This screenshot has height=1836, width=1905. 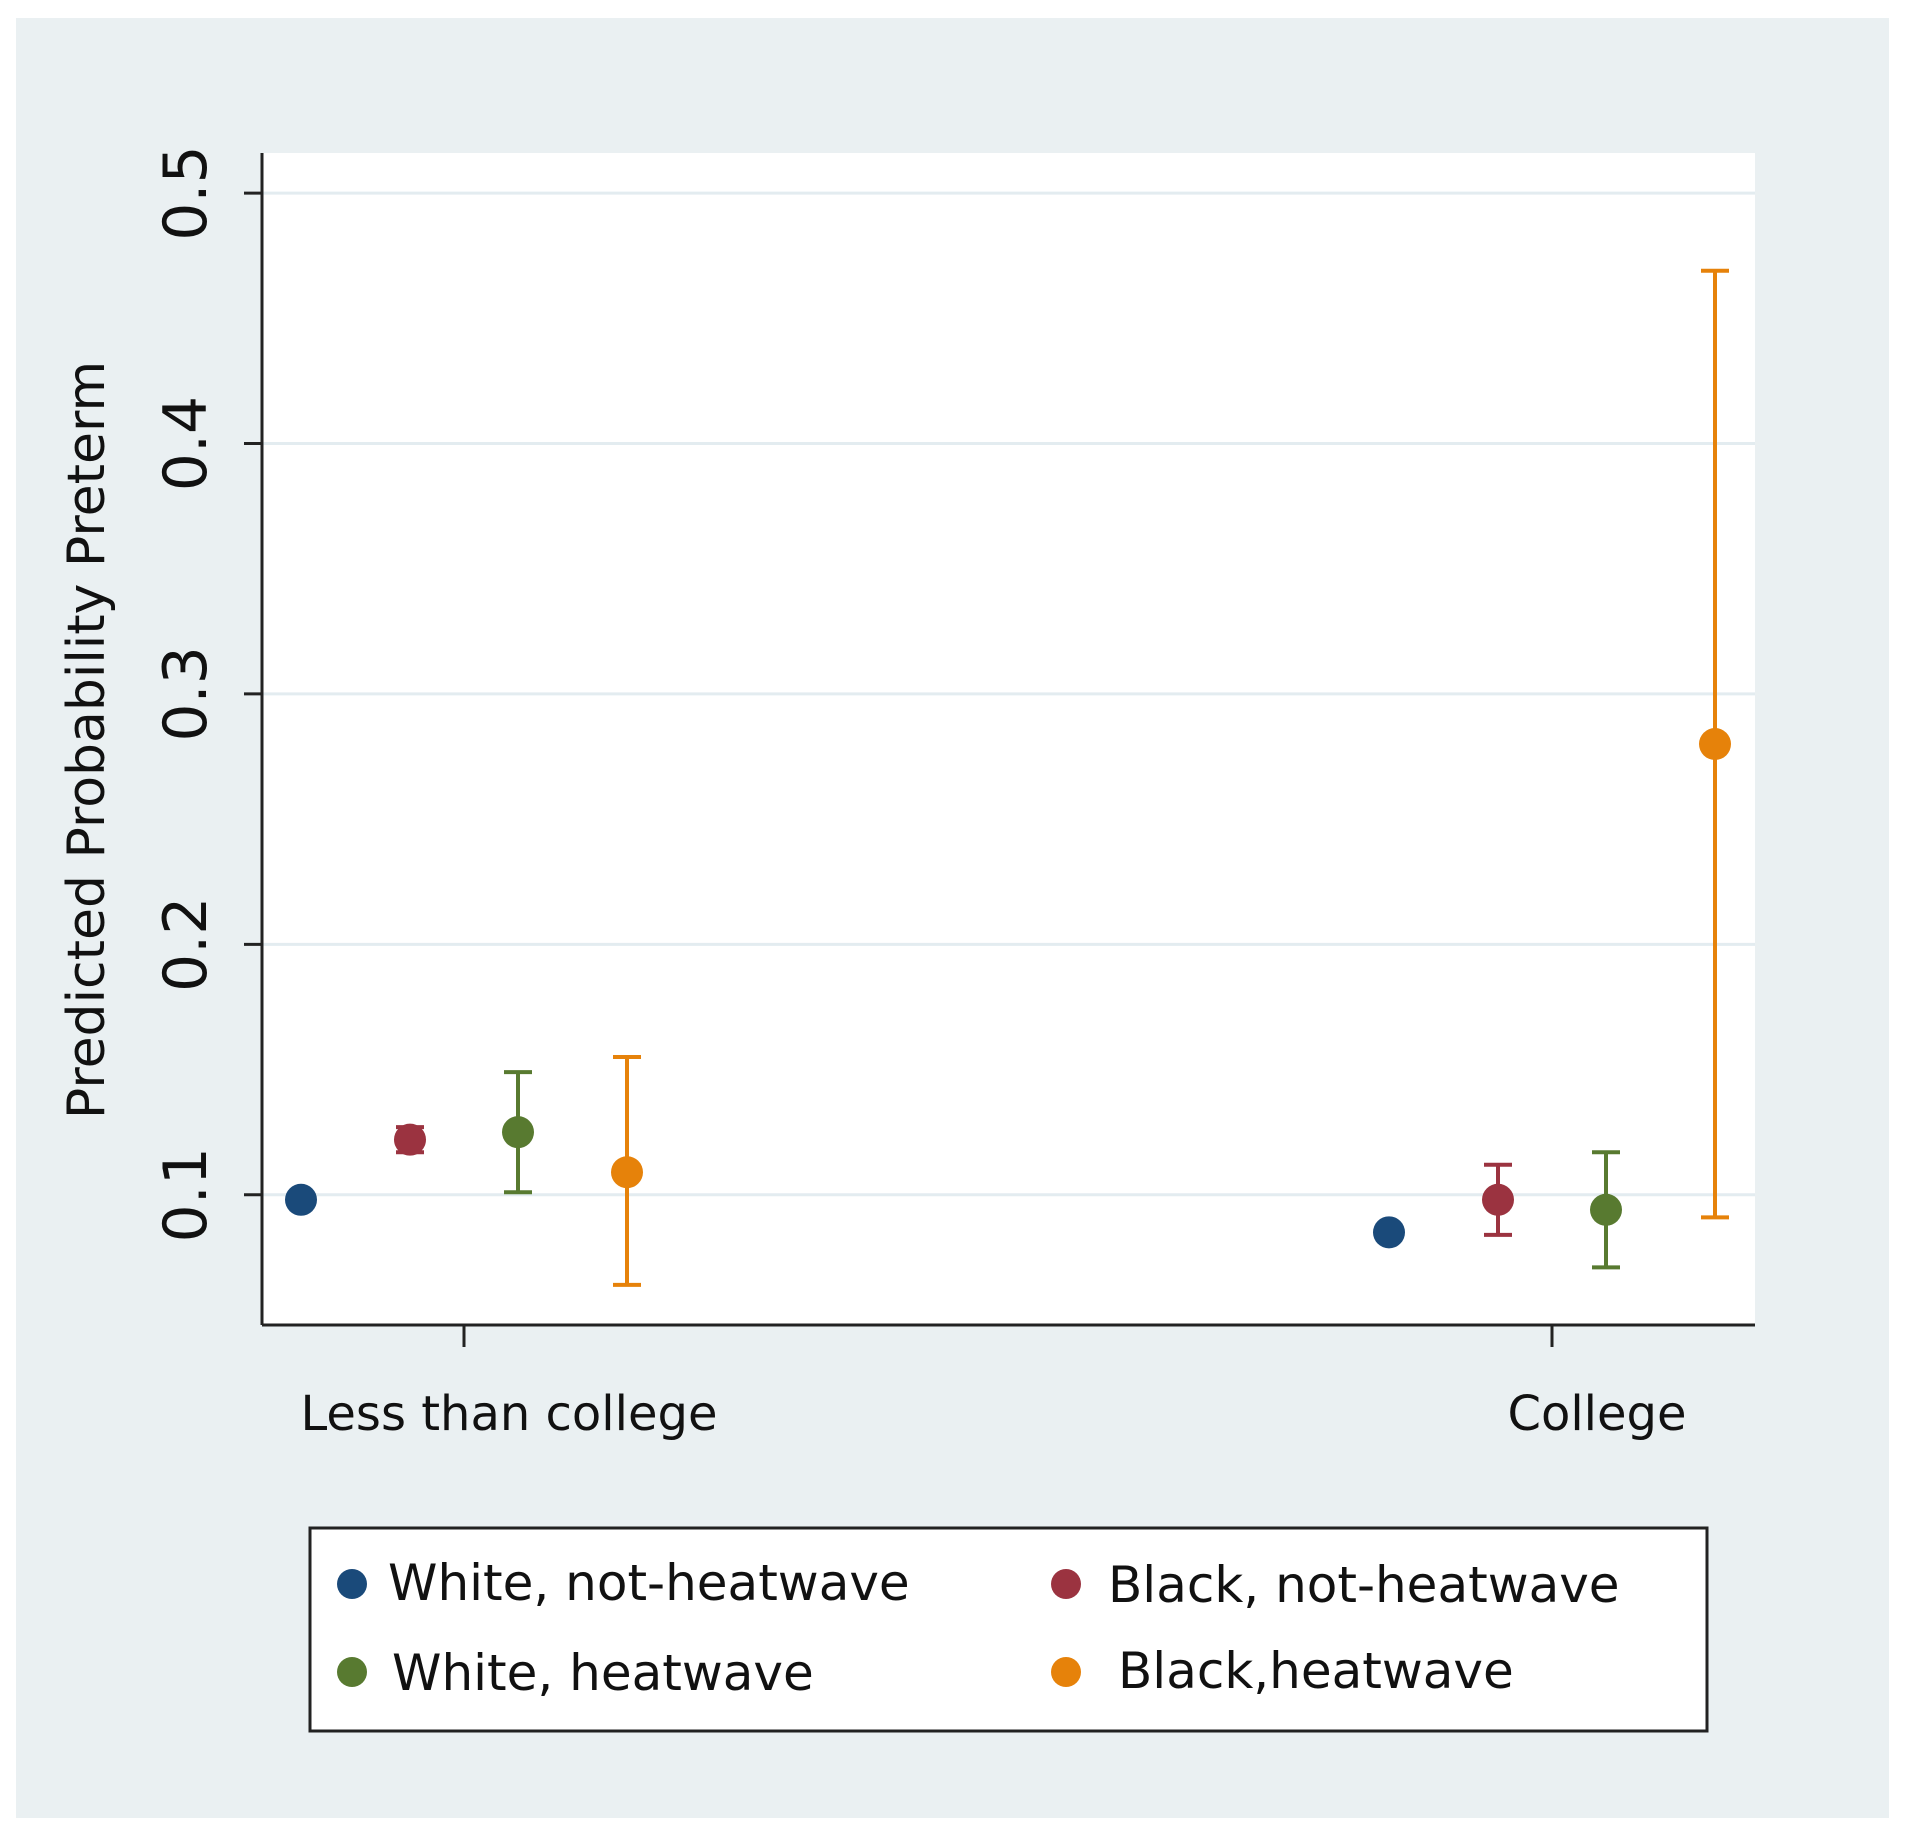 I want to click on y-tick-label: 0.1, so click(x=186, y=1194).